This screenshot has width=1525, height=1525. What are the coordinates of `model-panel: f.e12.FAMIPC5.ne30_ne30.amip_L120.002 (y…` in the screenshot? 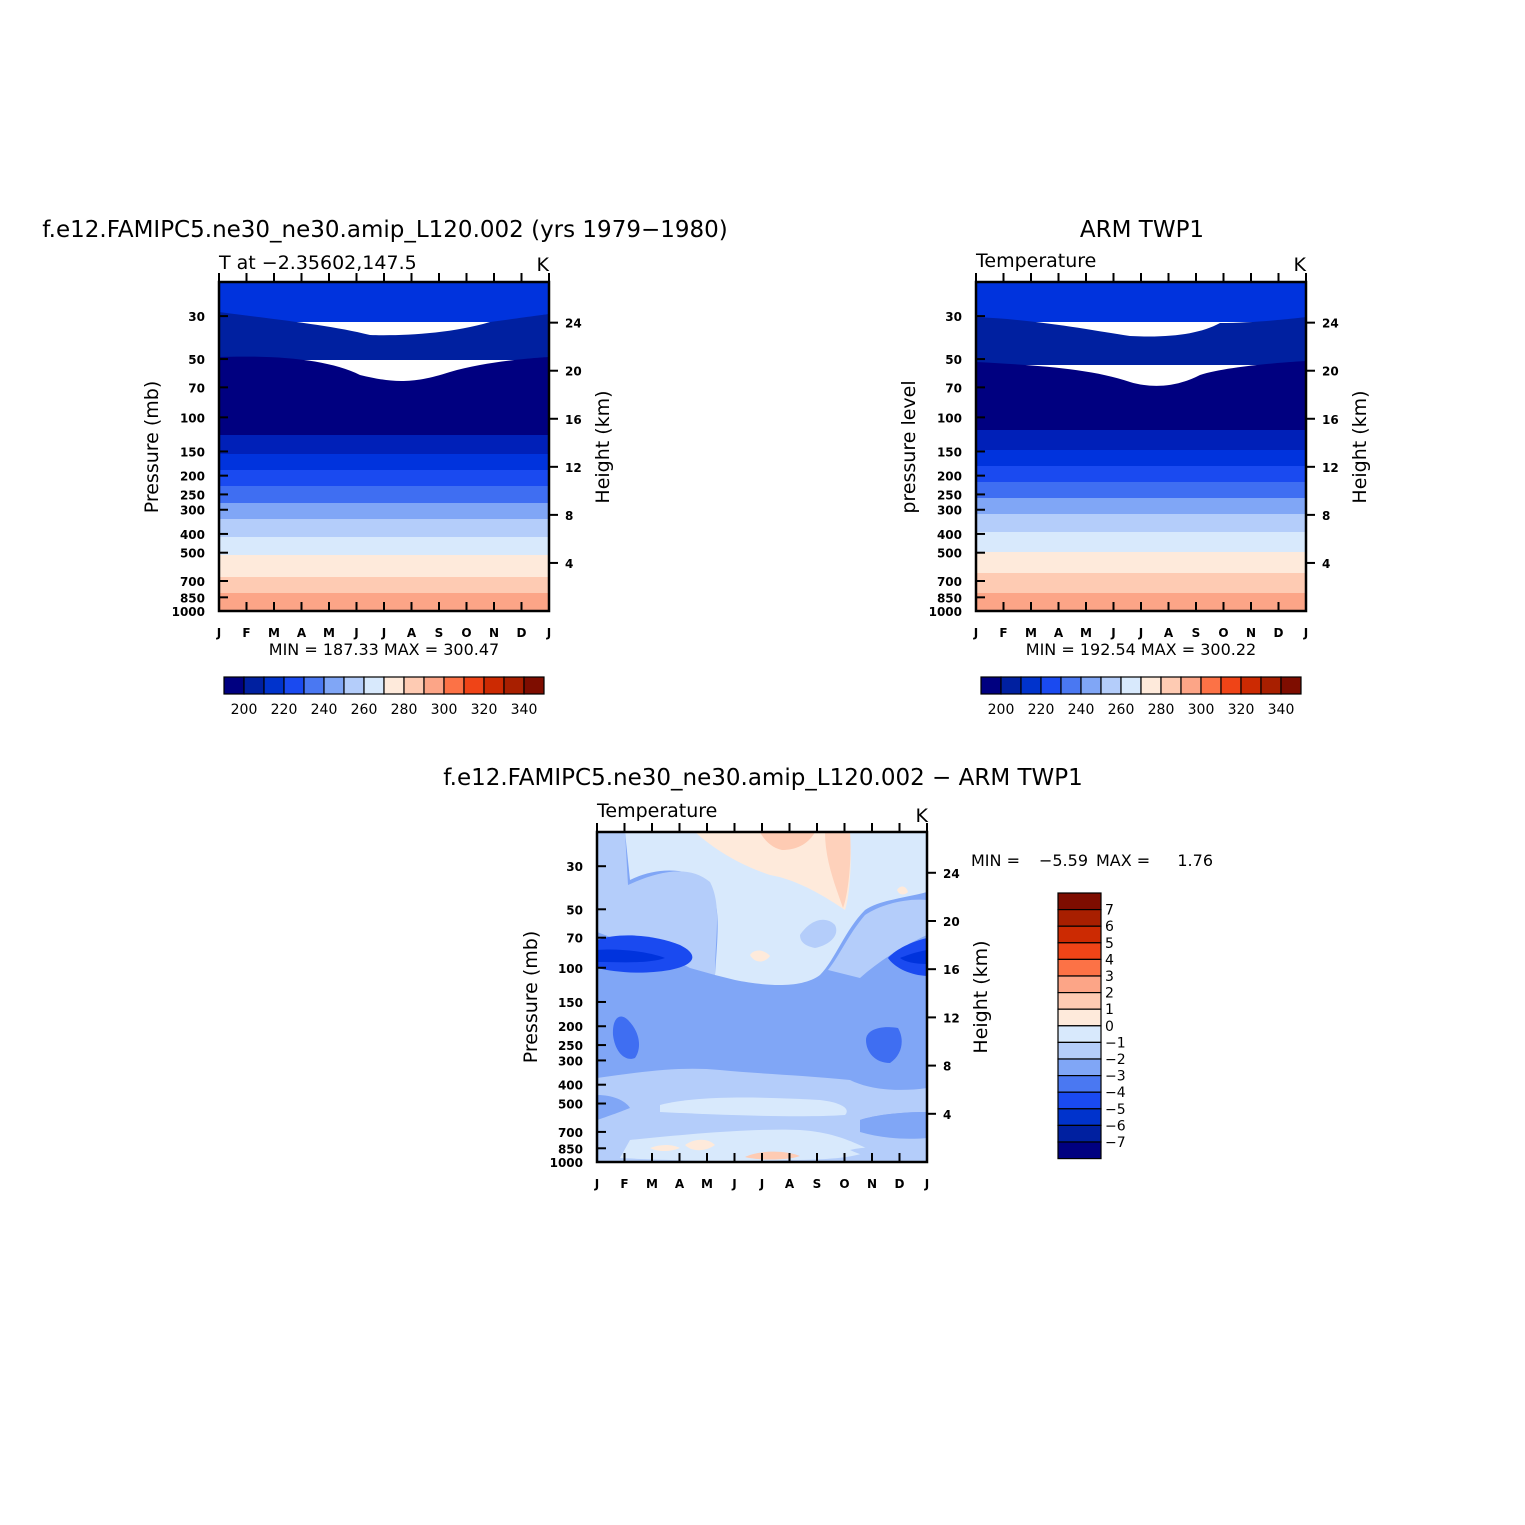 It's located at (385, 467).